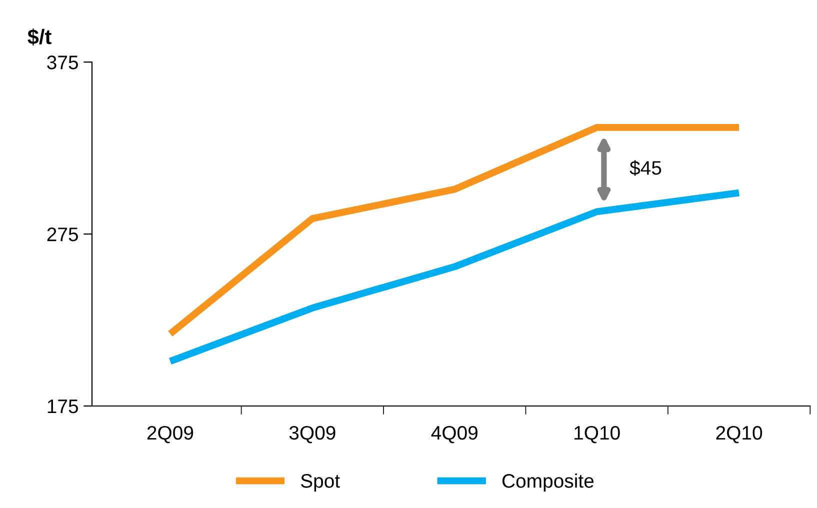 The width and height of the screenshot is (817, 508). What do you see at coordinates (320, 483) in the screenshot?
I see `legend-label: Spot` at bounding box center [320, 483].